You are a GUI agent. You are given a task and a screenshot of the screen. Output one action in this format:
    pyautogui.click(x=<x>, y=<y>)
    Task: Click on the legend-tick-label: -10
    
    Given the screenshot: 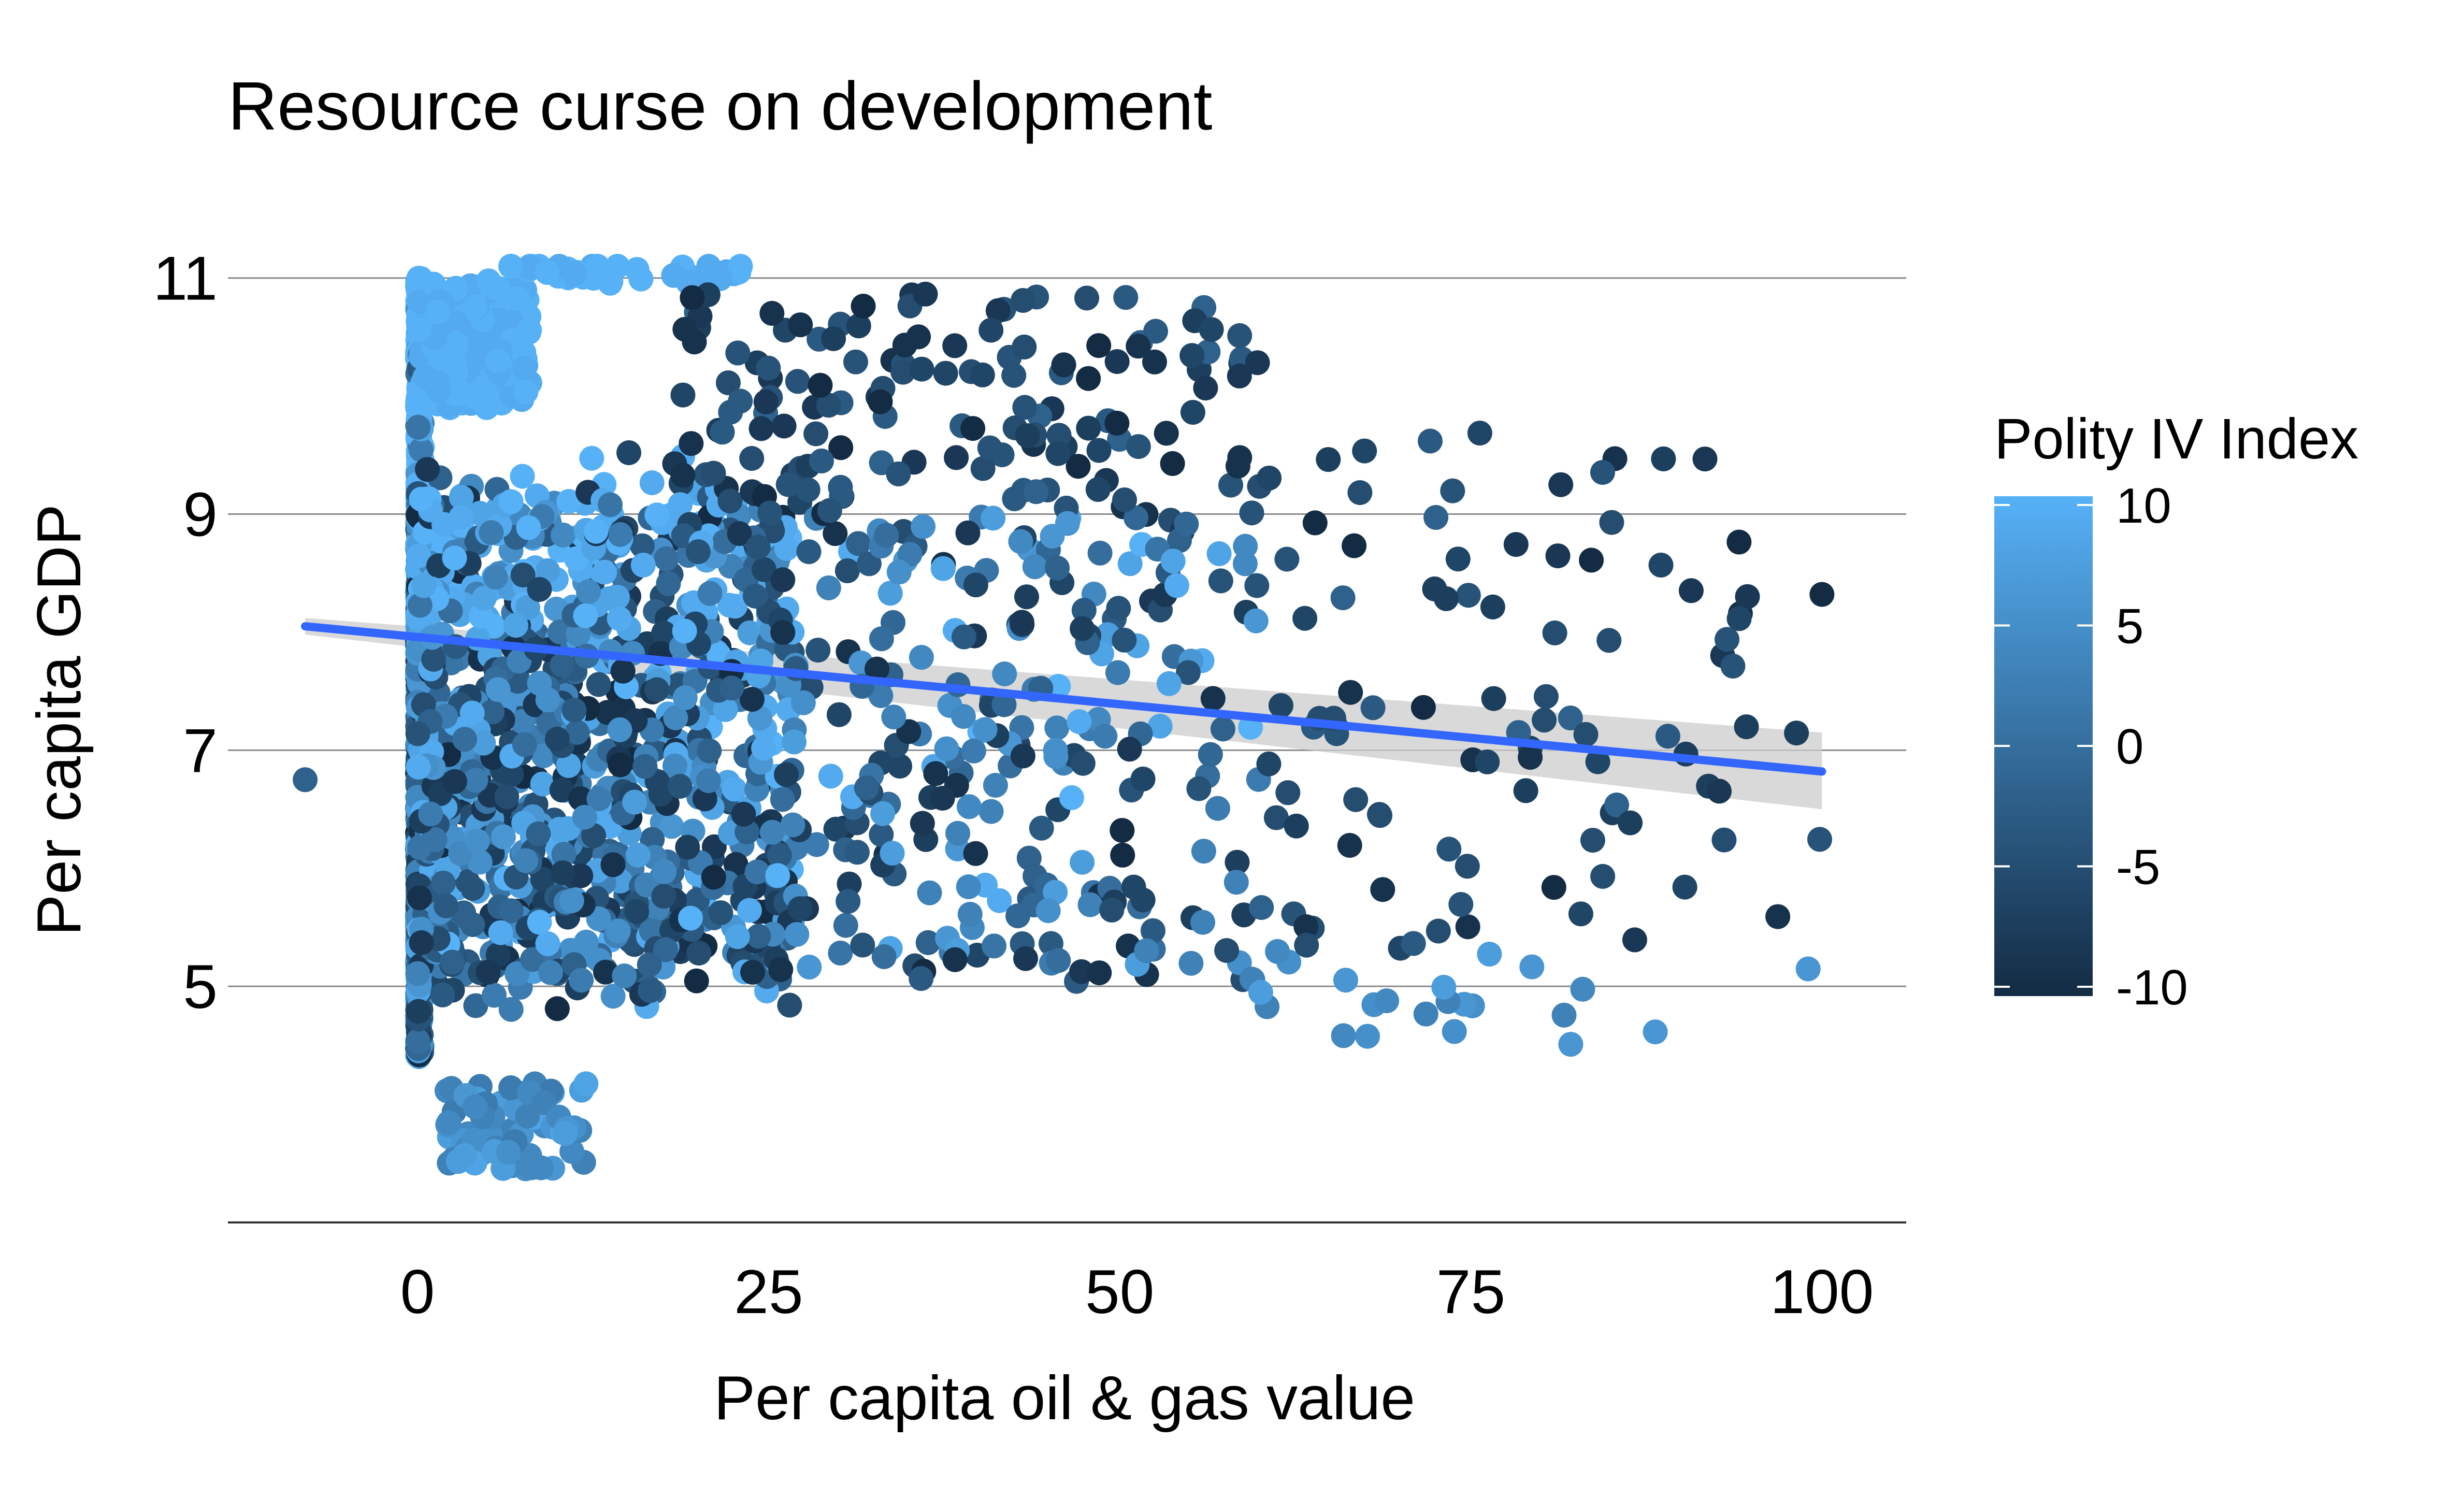 What is the action you would take?
    pyautogui.click(x=2152, y=987)
    